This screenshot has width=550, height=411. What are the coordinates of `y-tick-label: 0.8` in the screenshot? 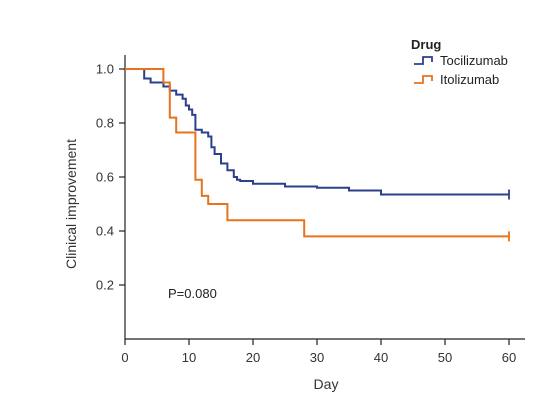 It's located at (105, 123).